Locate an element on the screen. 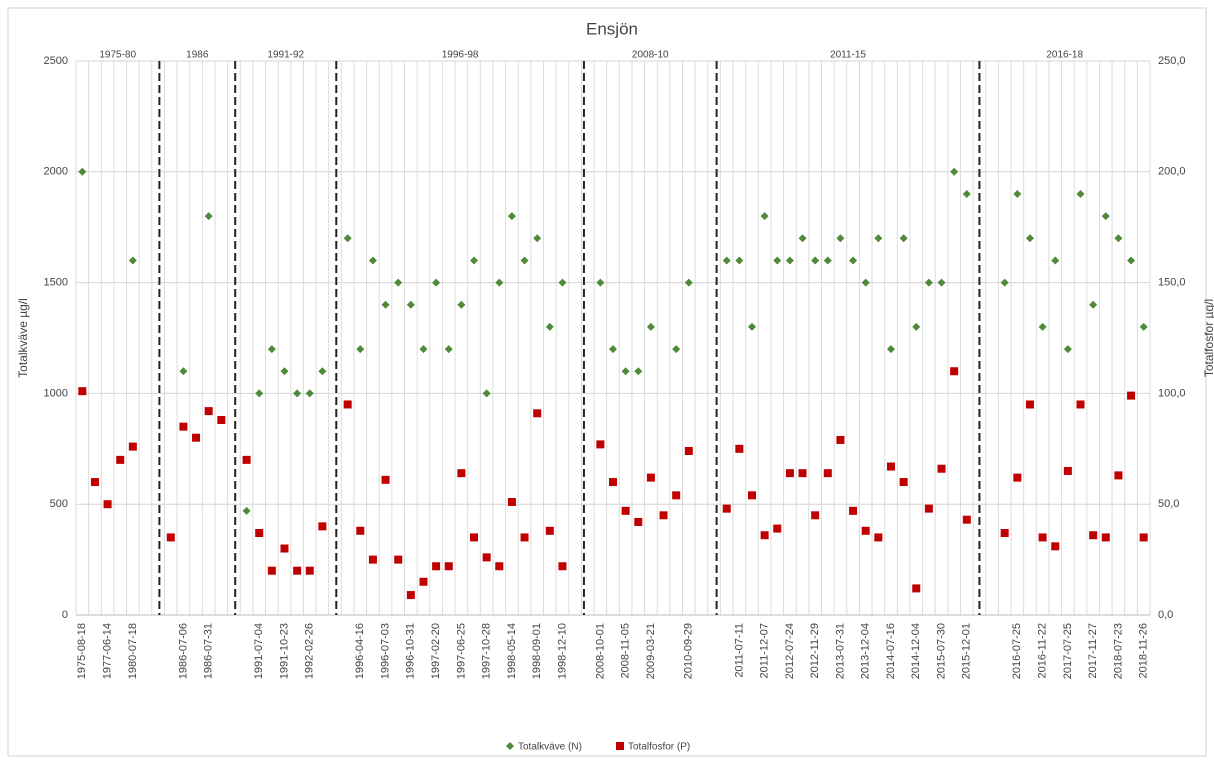 This screenshot has height=765, width=1214. x-tick-label: 2014-12-04 is located at coordinates (916, 651).